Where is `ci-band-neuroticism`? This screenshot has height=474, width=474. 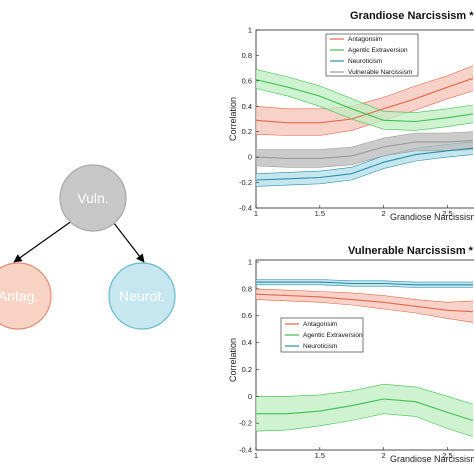
ci-band-neuroticism is located at coordinates (364, 164).